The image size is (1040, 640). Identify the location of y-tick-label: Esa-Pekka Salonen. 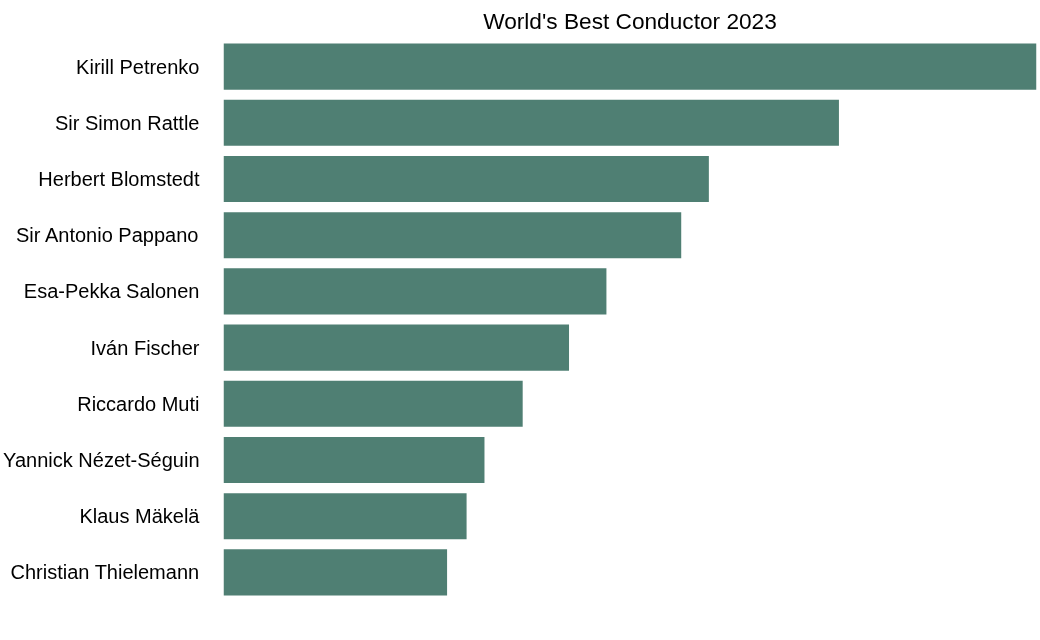
(111, 291).